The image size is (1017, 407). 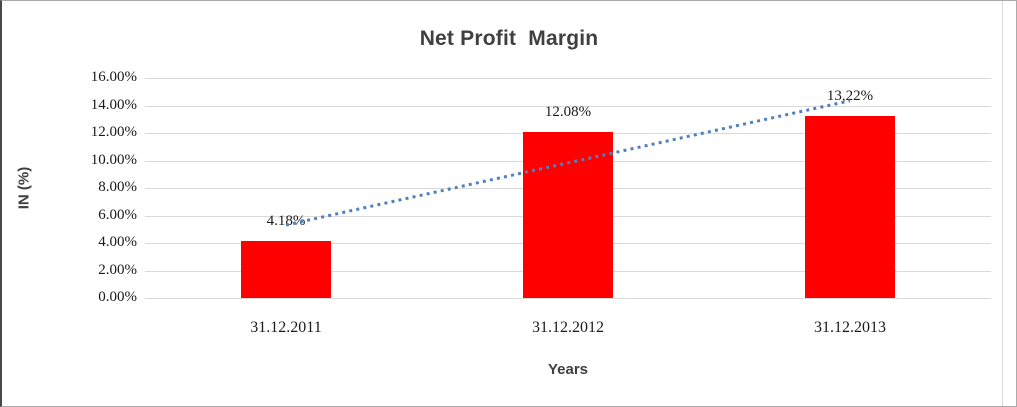 What do you see at coordinates (568, 112) in the screenshot?
I see `data-label: 12.08%` at bounding box center [568, 112].